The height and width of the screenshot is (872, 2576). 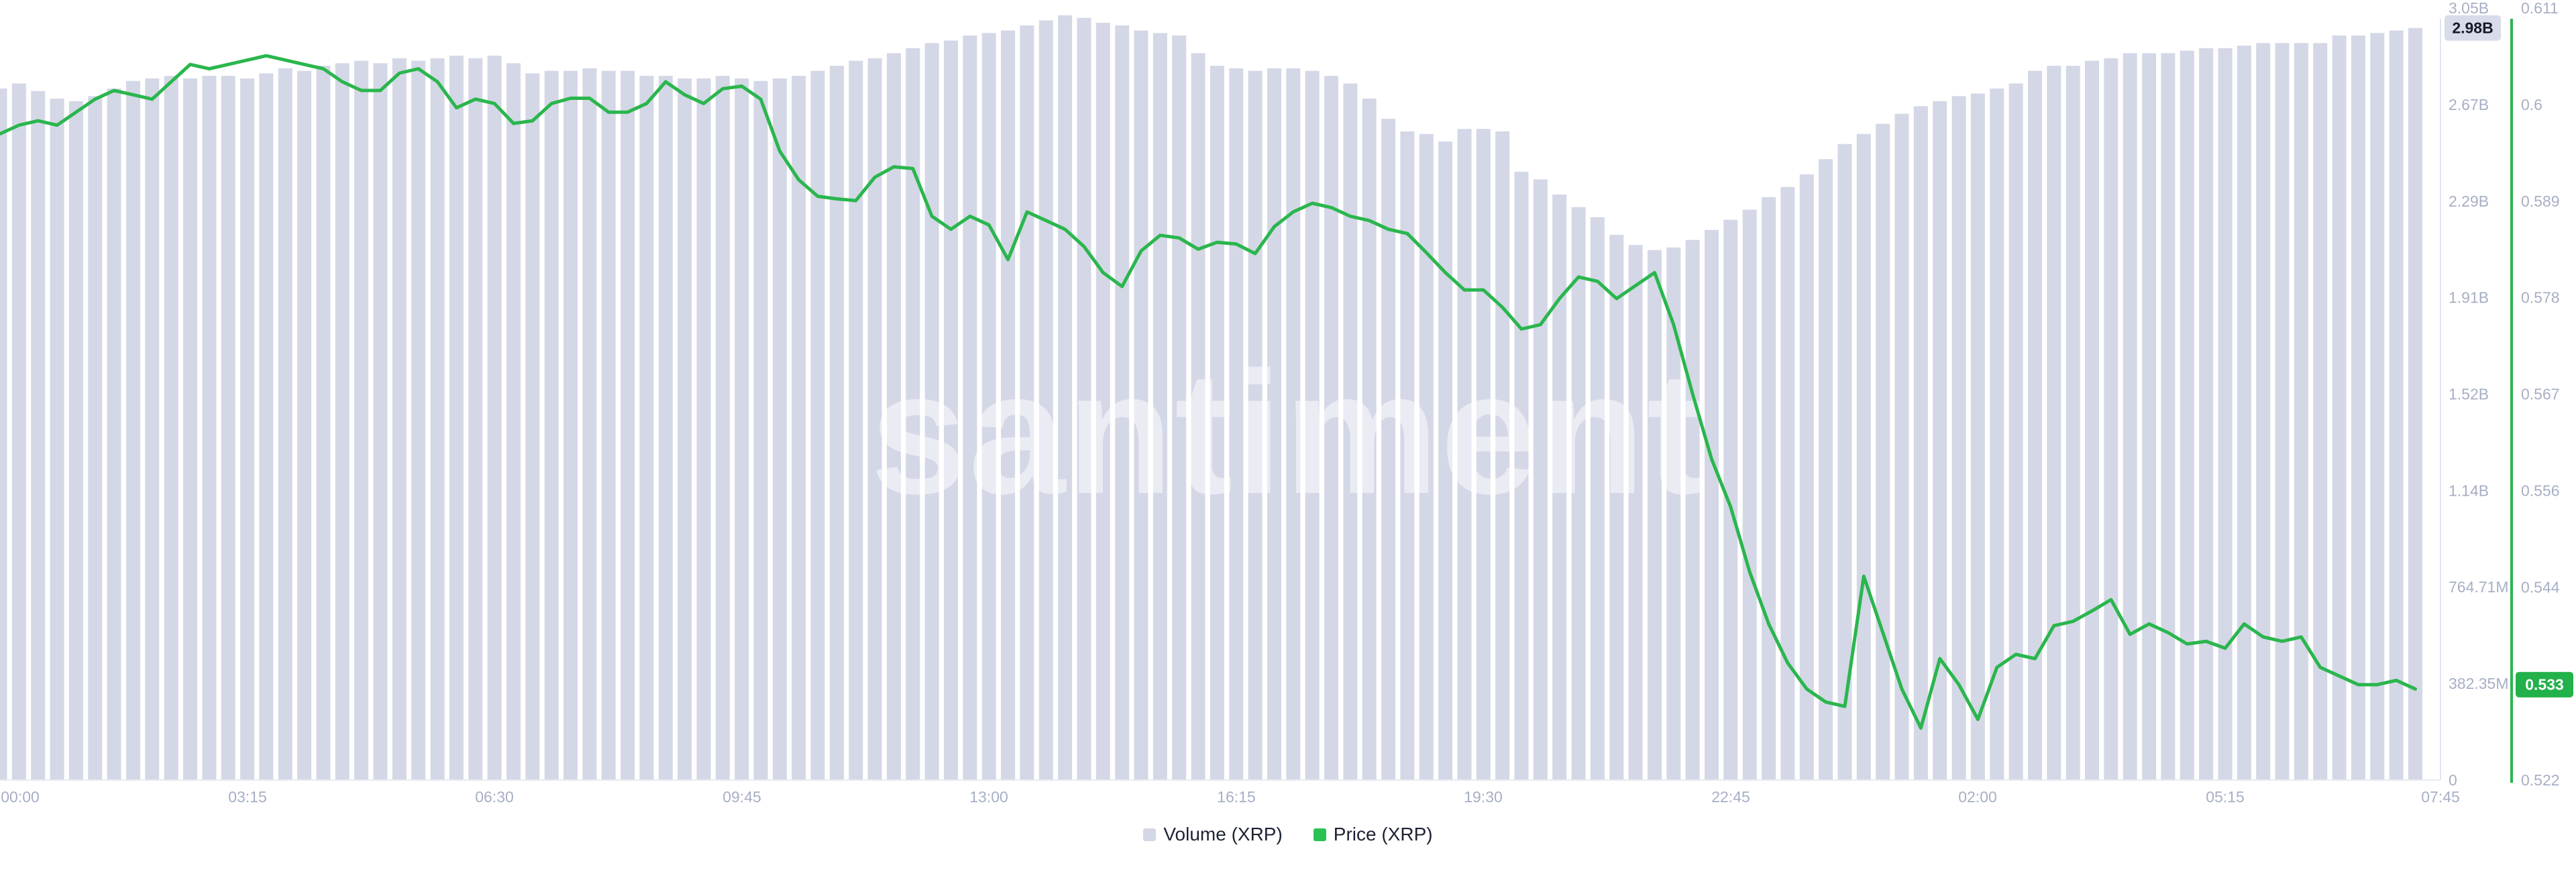 What do you see at coordinates (2540, 298) in the screenshot?
I see `price-tick-label: 0.578` at bounding box center [2540, 298].